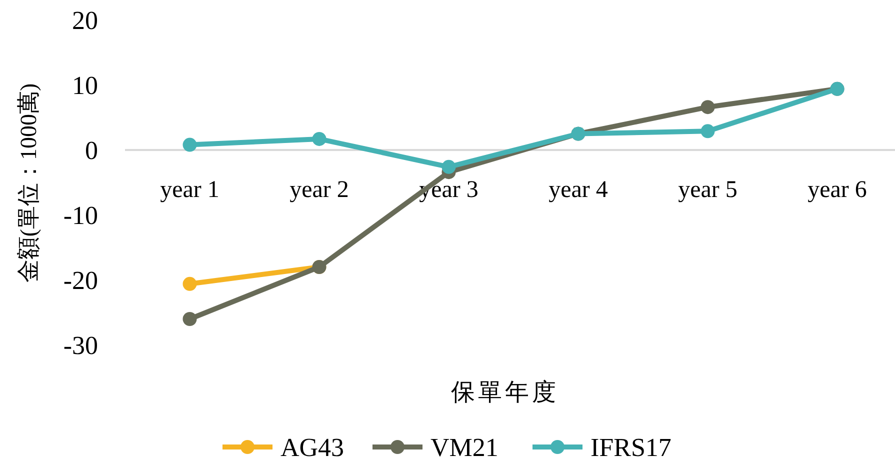 The image size is (895, 466). What do you see at coordinates (91, 150) in the screenshot?
I see `y-tick-label: 0` at bounding box center [91, 150].